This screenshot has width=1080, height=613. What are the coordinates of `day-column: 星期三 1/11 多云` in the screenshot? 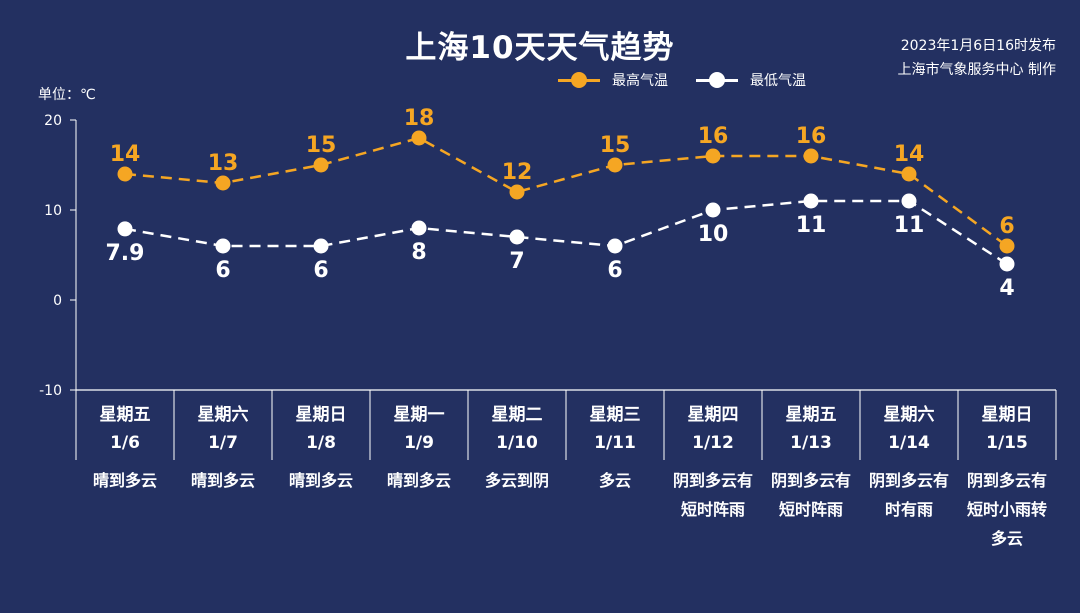 It's located at (615, 443).